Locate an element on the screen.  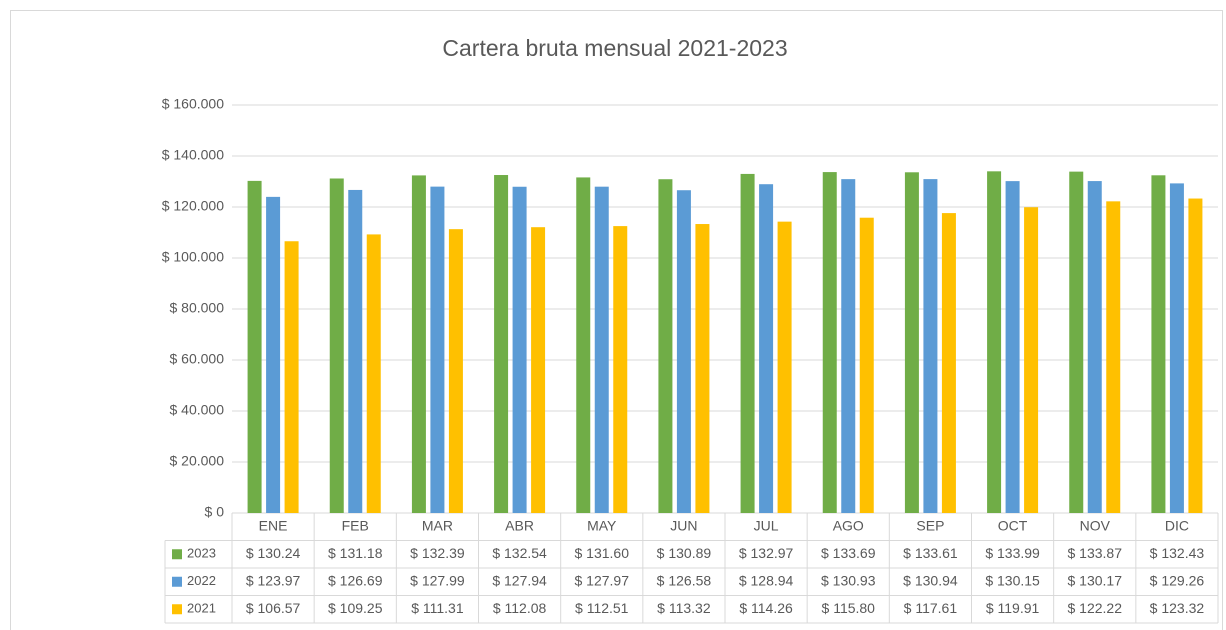
data-table-value: $ 127.99 is located at coordinates (437, 580).